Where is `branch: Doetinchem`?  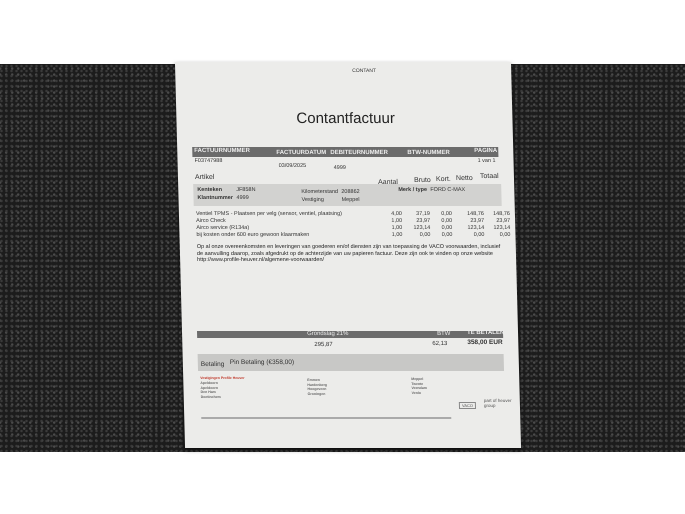 branch: Doetinchem is located at coordinates (210, 396).